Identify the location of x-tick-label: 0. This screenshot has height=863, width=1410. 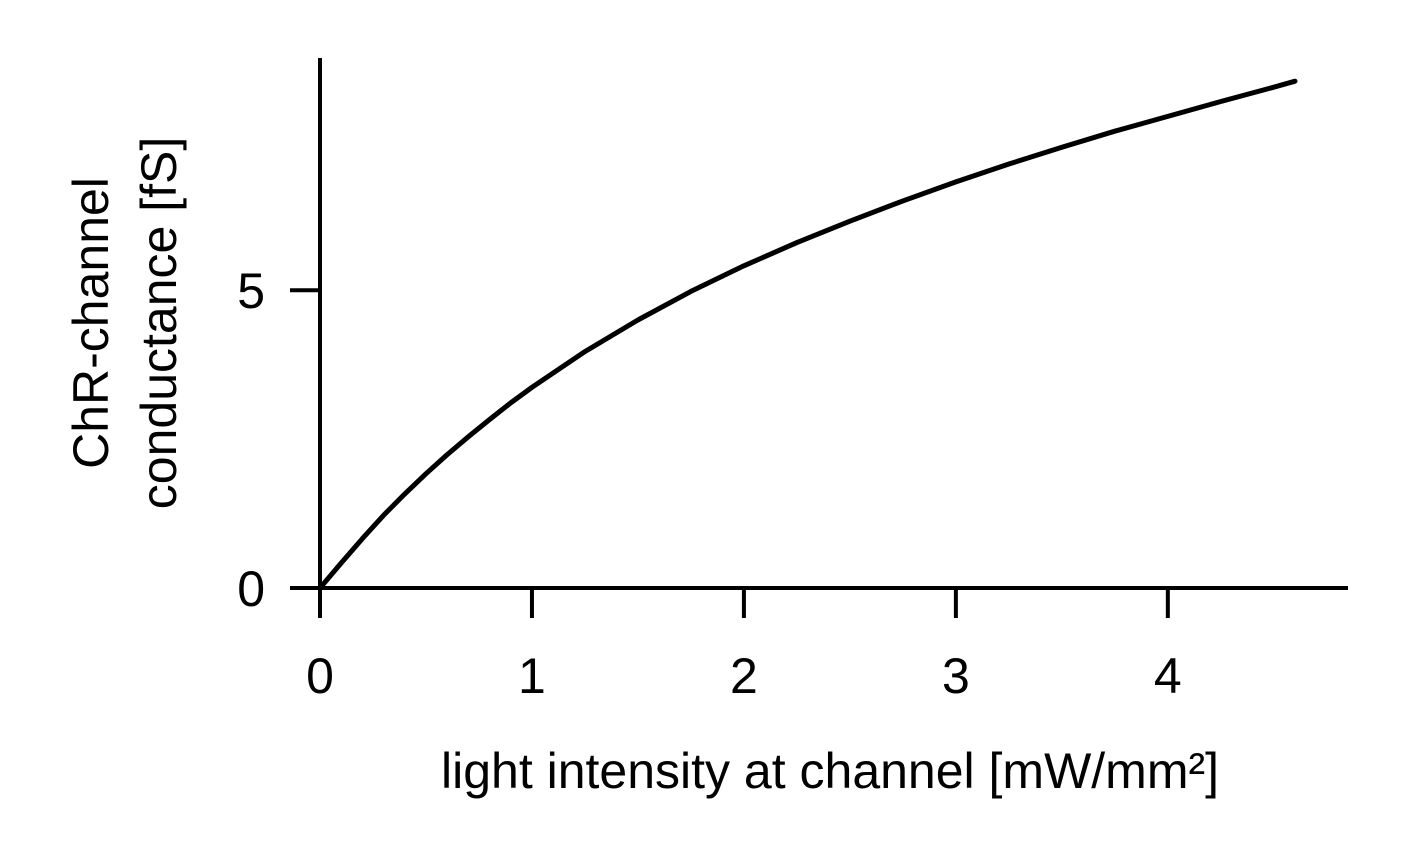
(320, 676).